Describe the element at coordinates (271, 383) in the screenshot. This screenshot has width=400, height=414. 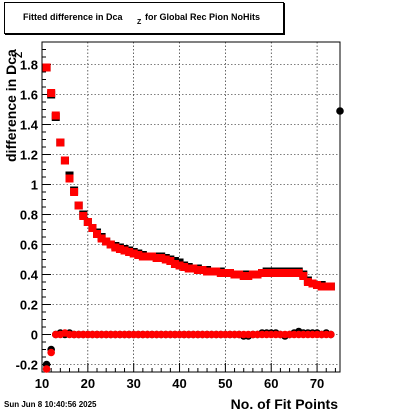
I see `x-tick-label: 60` at that location.